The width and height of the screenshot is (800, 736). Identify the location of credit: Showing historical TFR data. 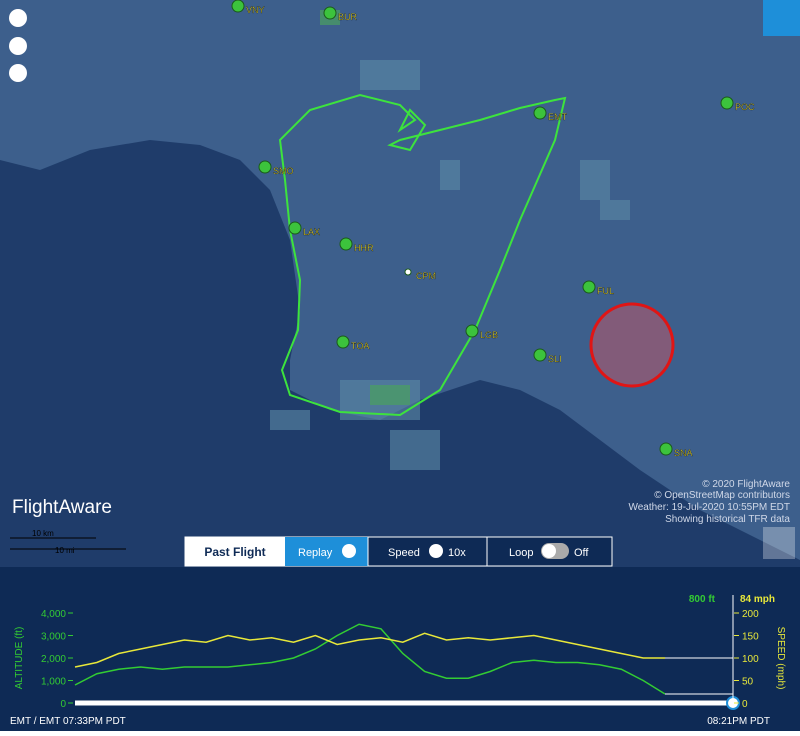
(727, 519).